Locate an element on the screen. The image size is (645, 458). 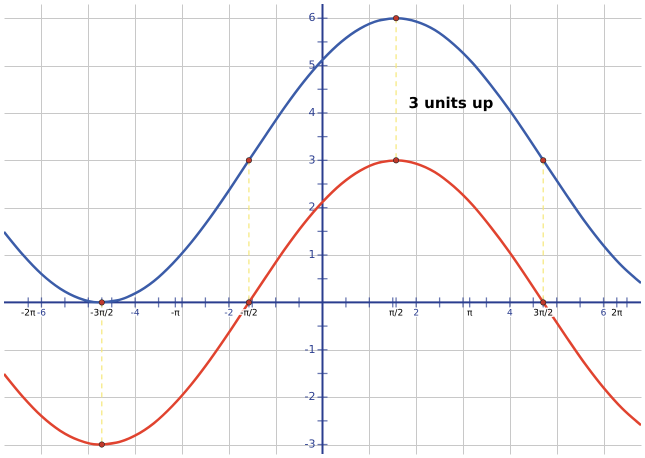
x-tick-label: π is located at coordinates (469, 313).